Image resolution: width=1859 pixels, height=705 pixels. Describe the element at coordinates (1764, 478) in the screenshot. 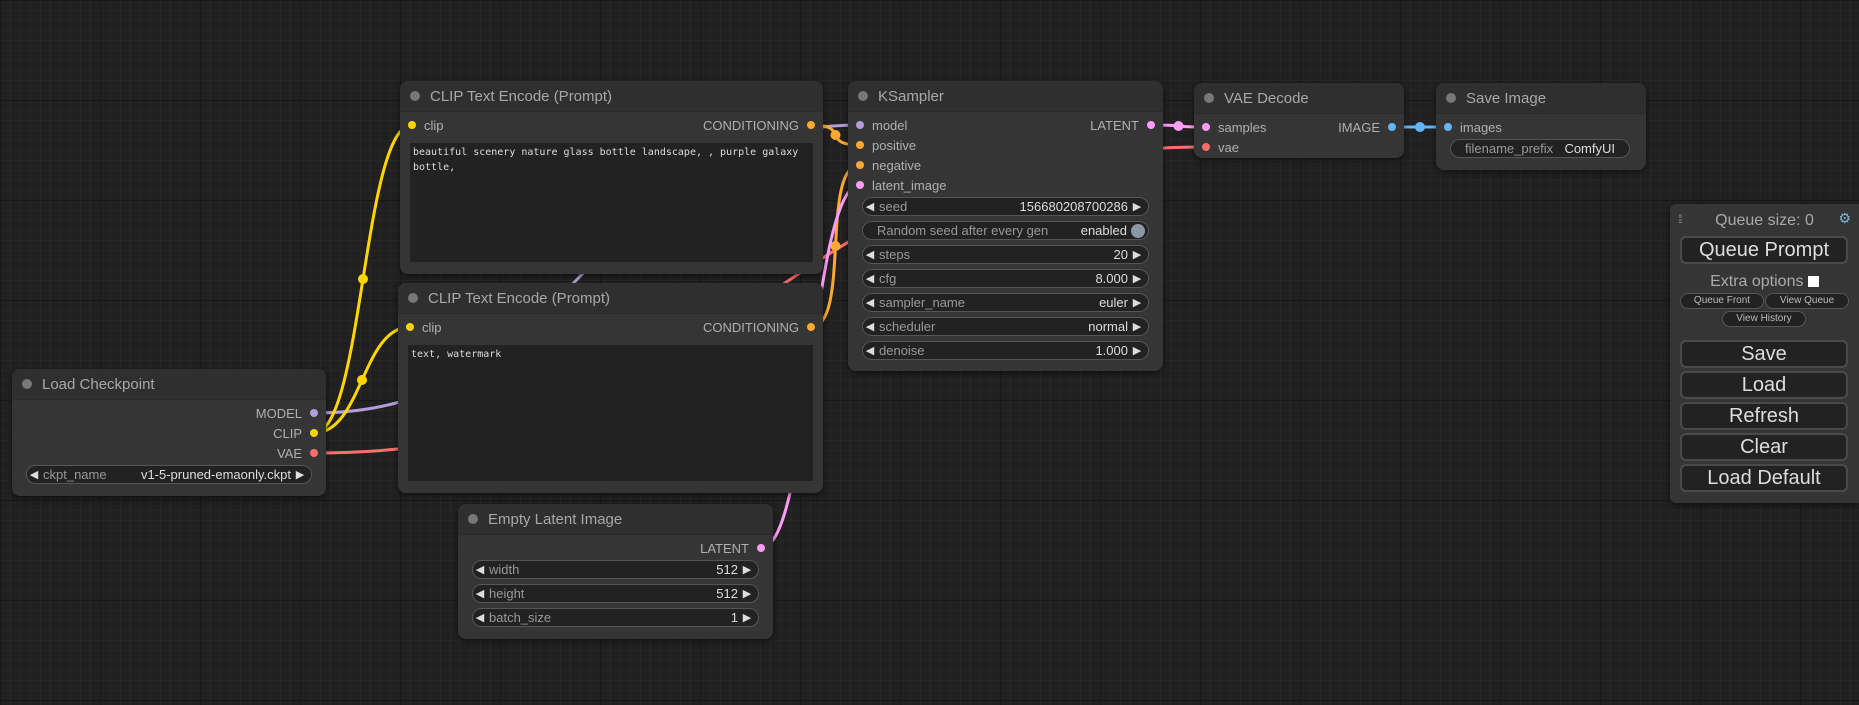

I see `load-default-button: Load Default` at that location.